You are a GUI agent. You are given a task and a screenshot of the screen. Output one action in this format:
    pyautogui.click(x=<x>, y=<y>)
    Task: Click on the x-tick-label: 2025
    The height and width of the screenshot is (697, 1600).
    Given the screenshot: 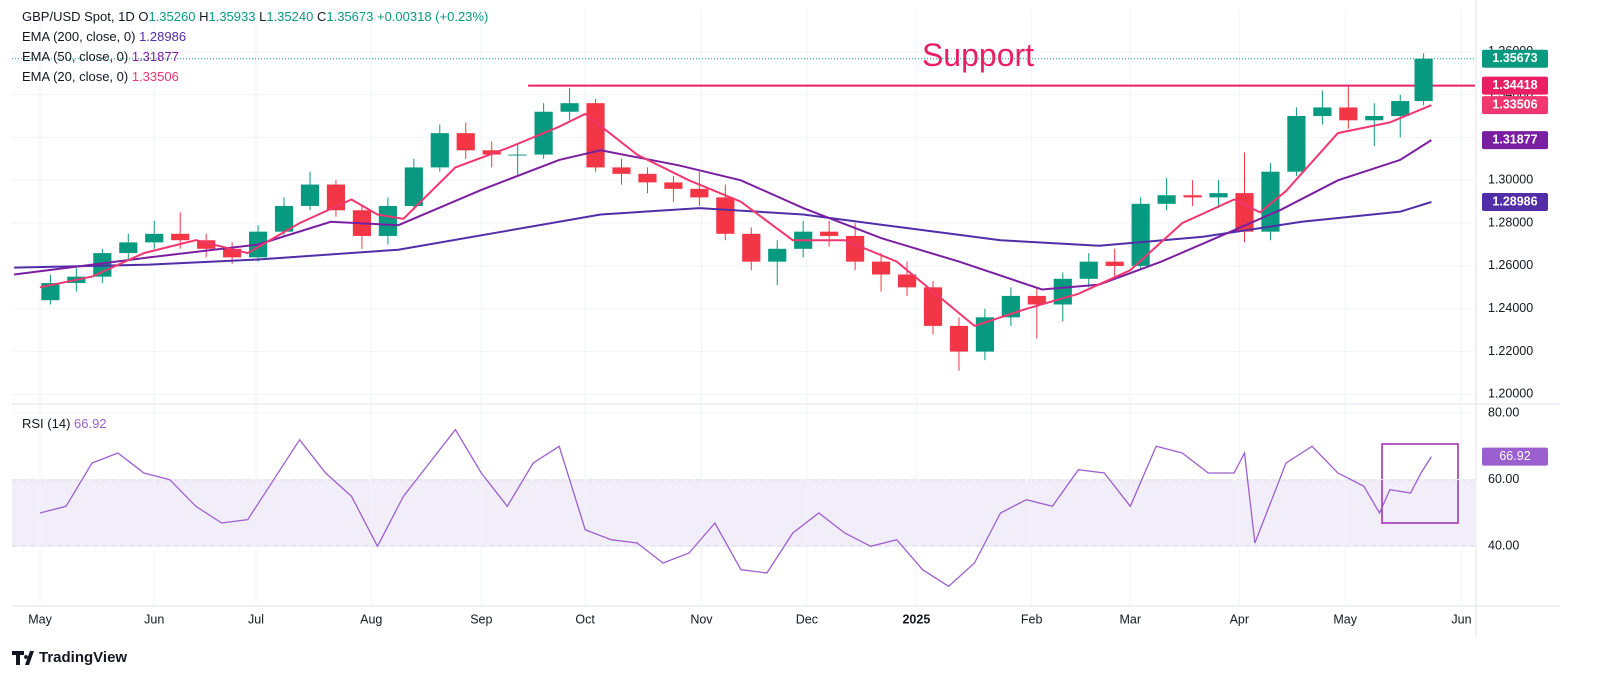 What is the action you would take?
    pyautogui.click(x=916, y=619)
    